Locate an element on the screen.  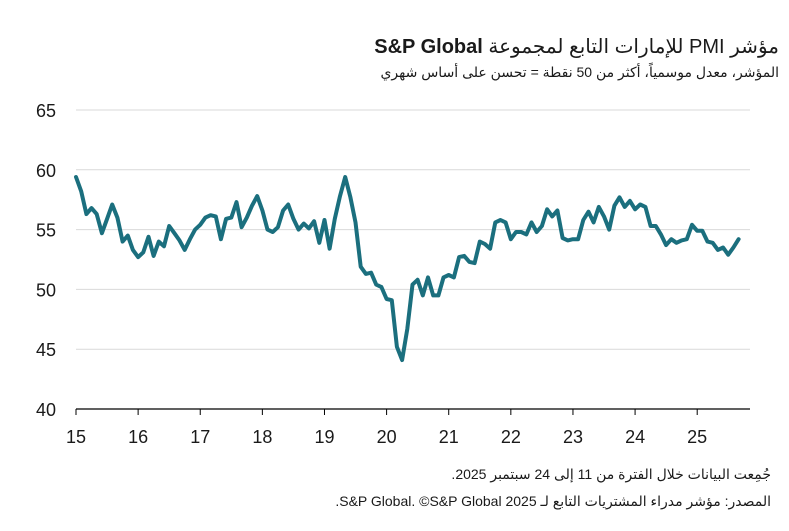
x-tick-label: 18 is located at coordinates (262, 437).